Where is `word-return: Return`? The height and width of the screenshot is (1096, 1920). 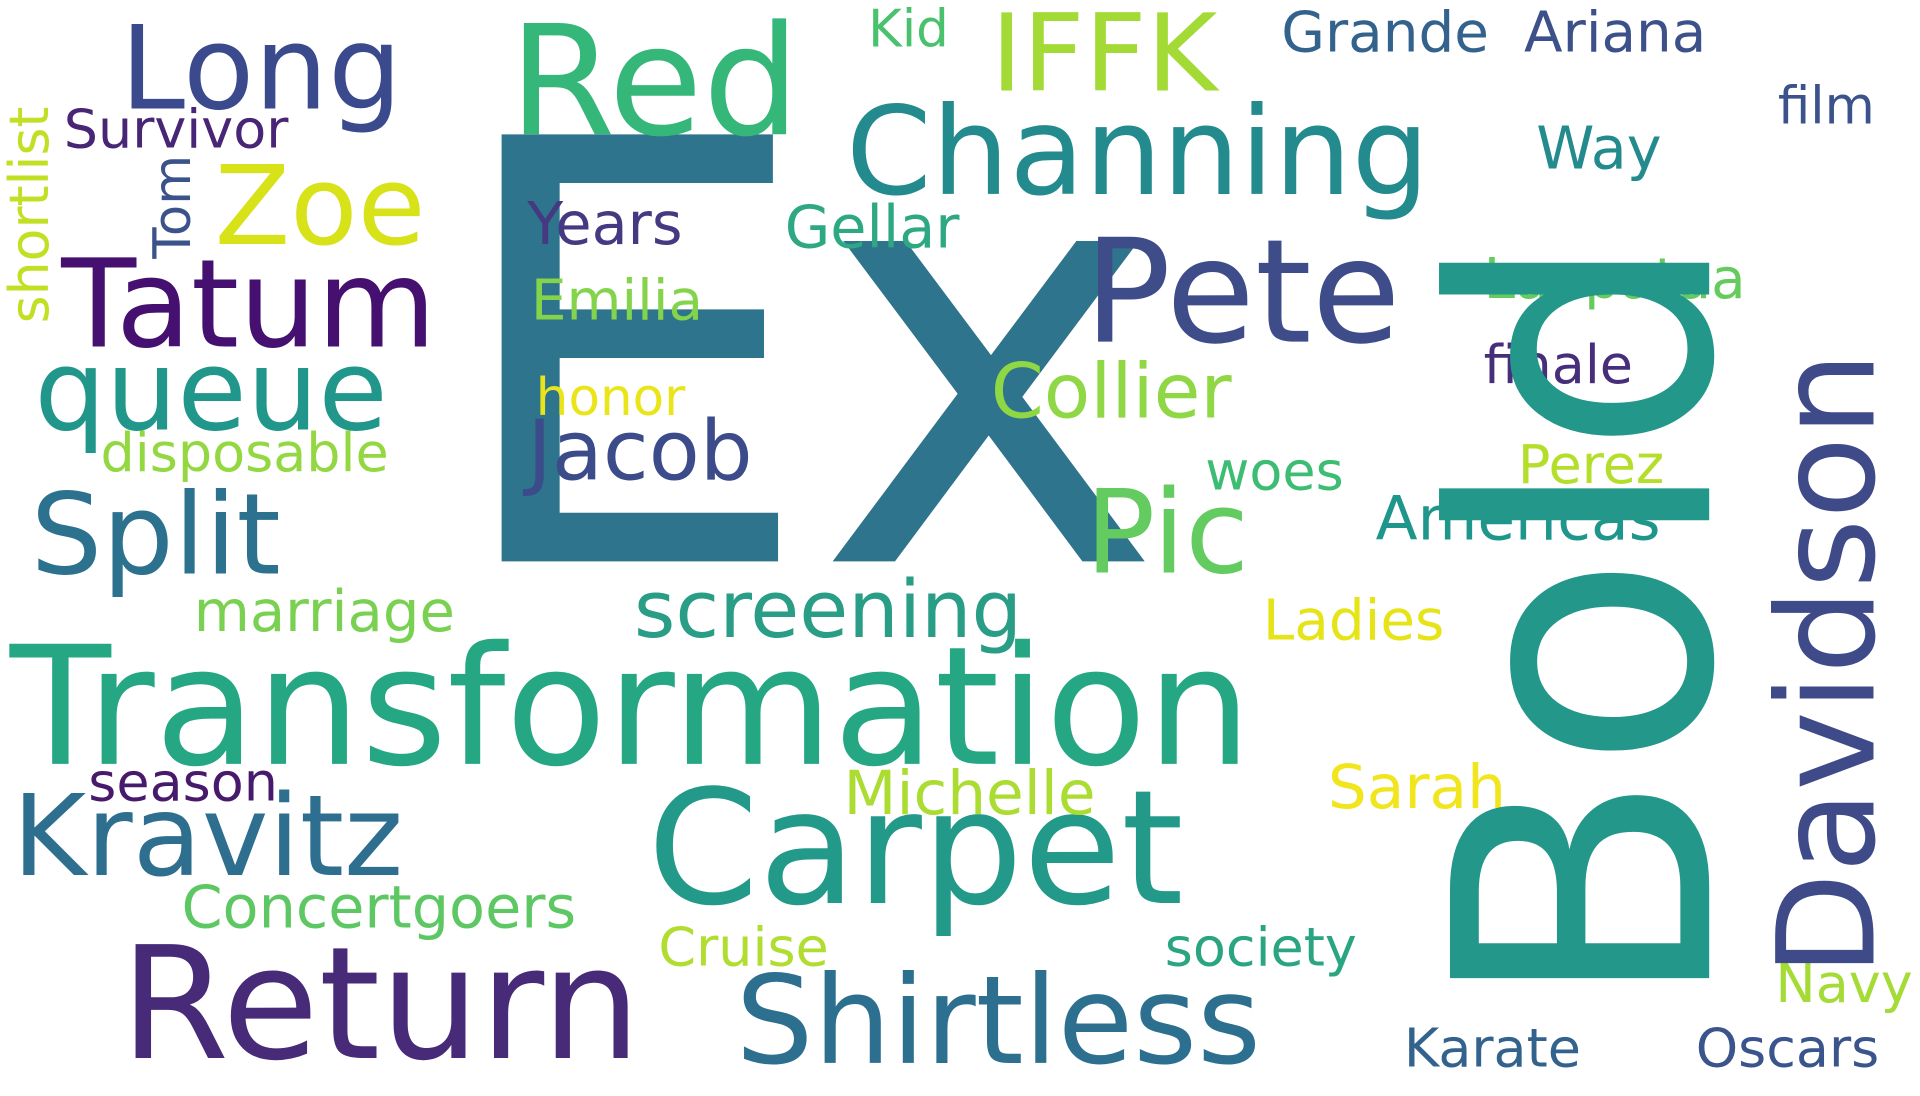
word-return: Return is located at coordinates (380, 1005).